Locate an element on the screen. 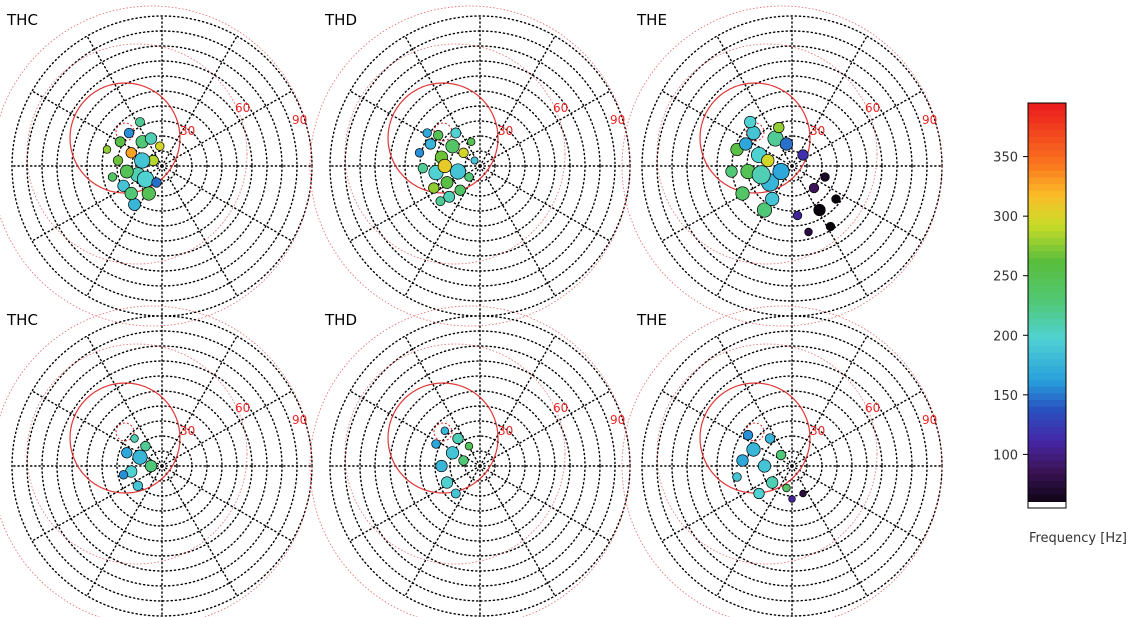 The image size is (1142, 617). colorbar-tick-label: 250 is located at coordinates (1005, 277).